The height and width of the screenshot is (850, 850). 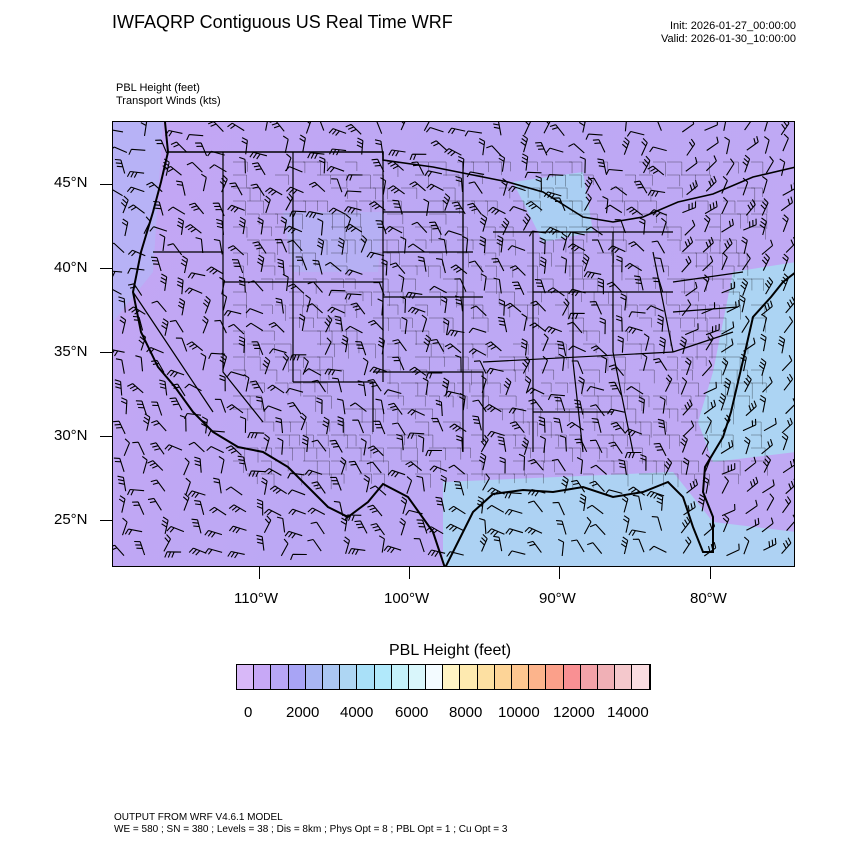 What do you see at coordinates (71, 351) in the screenshot?
I see `lat-label-35n: 35°N` at bounding box center [71, 351].